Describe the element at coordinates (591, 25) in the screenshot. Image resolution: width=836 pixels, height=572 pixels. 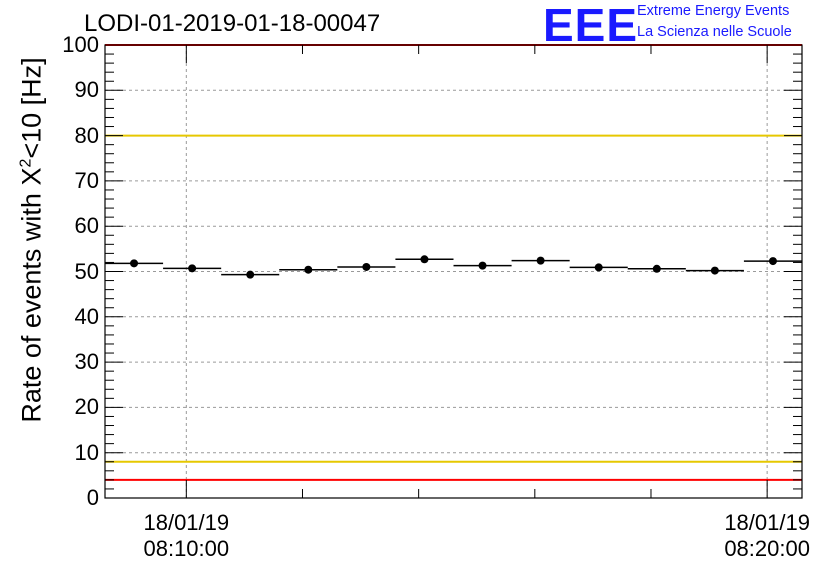
I see `eee-logo: EEE` at that location.